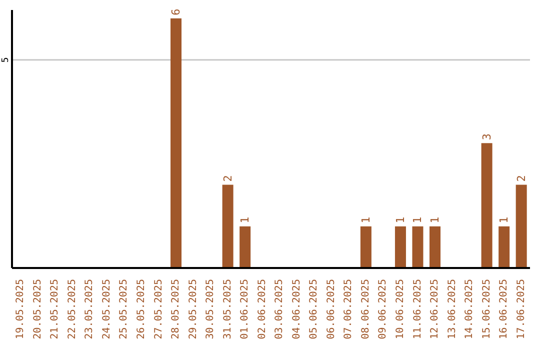 This screenshot has height=340, width=540. Describe the element at coordinates (400, 309) in the screenshot. I see `x-tick-label: 10.06.2025` at that location.